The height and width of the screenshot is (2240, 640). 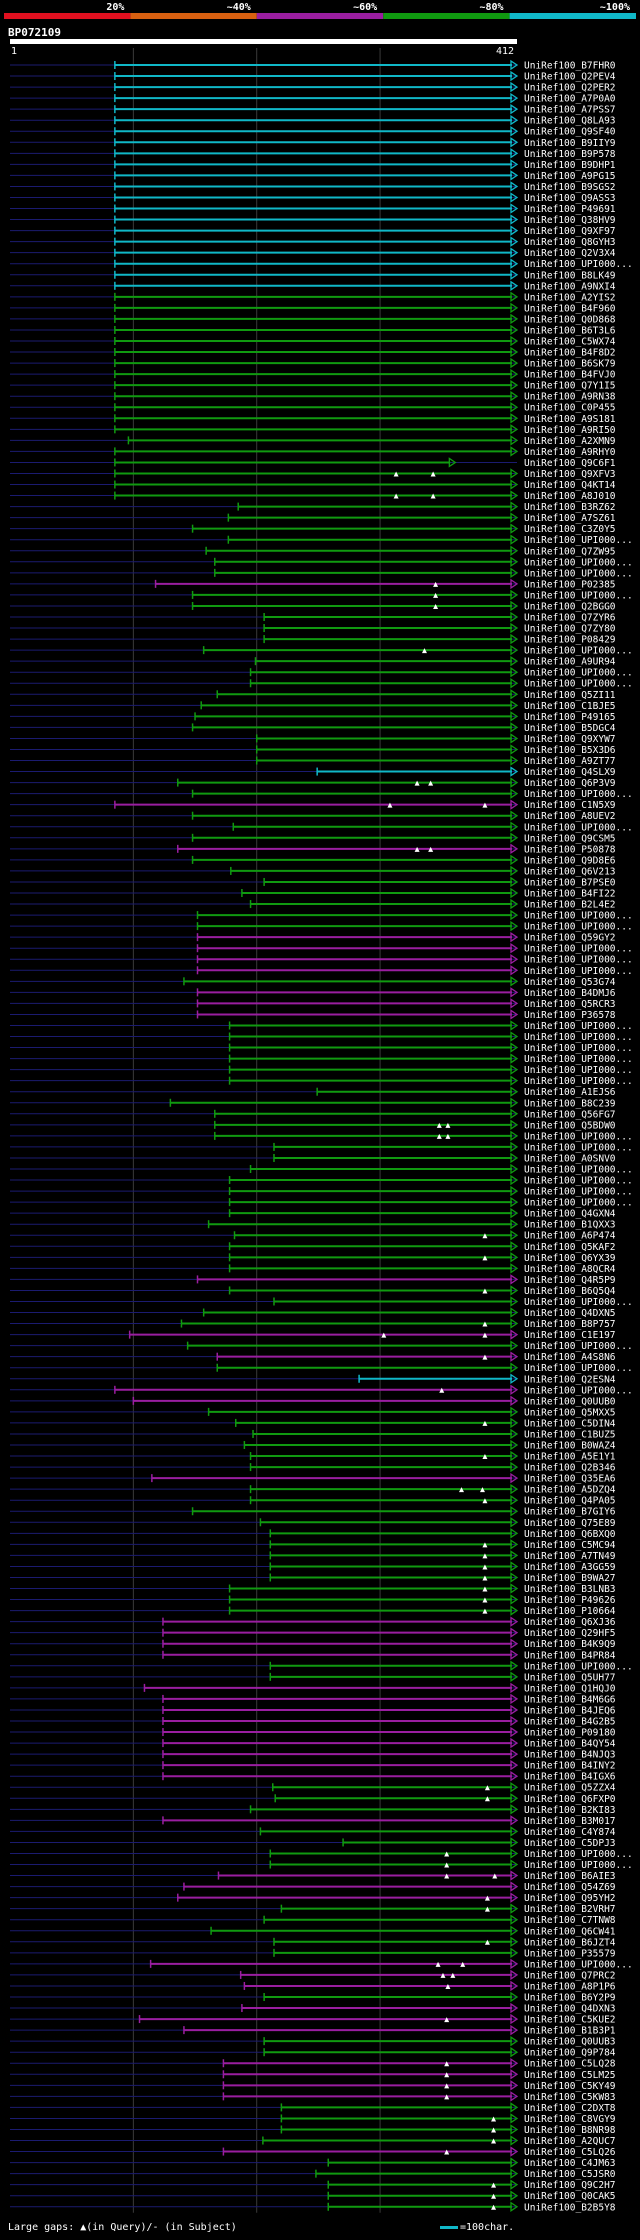 I want to click on hit-label: UniRef100_B3M017, so click(x=570, y=1821).